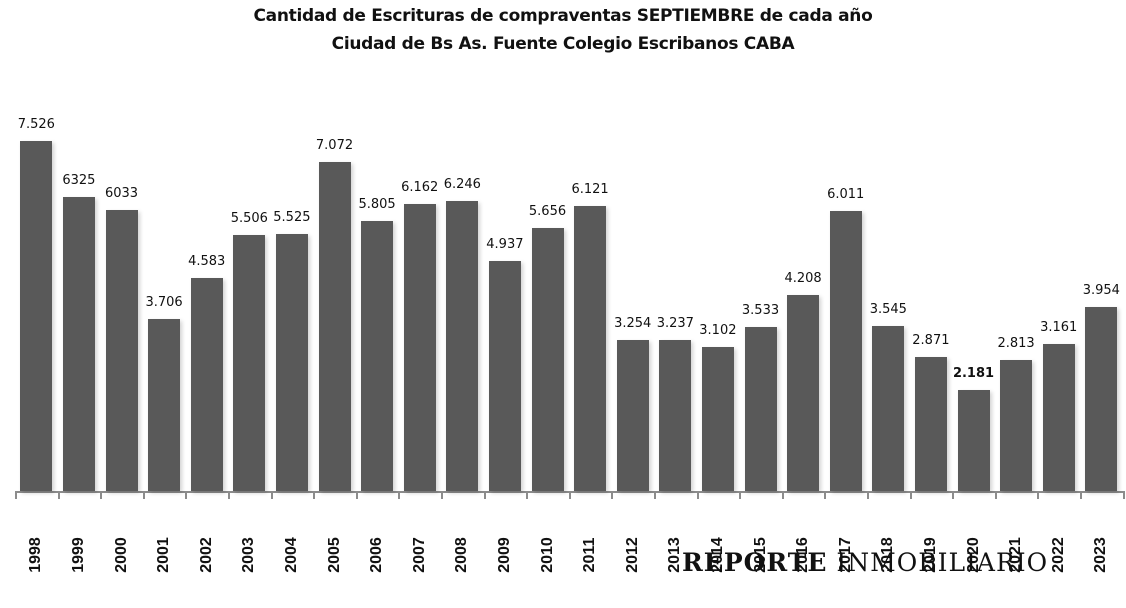 Image resolution: width=1126 pixels, height=608 pixels. I want to click on bar-2001, so click(164, 404).